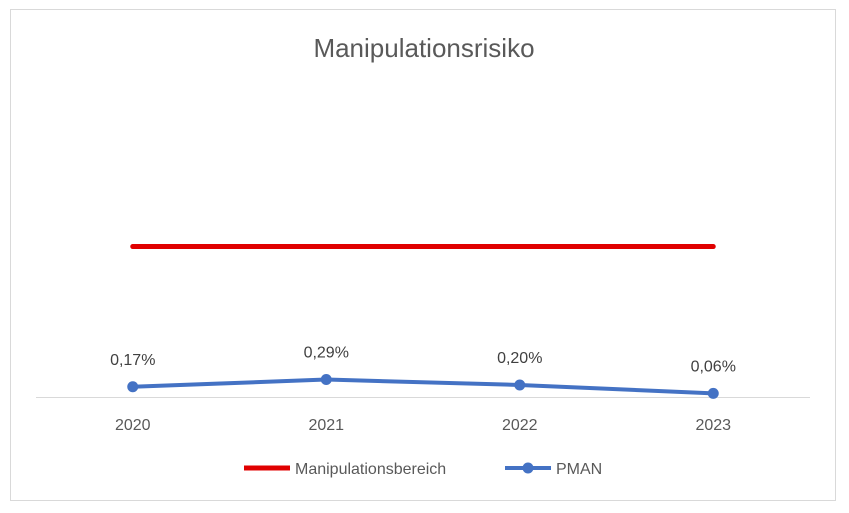  Describe the element at coordinates (579, 469) in the screenshot. I see `legend-label-pman: PMAN` at that location.